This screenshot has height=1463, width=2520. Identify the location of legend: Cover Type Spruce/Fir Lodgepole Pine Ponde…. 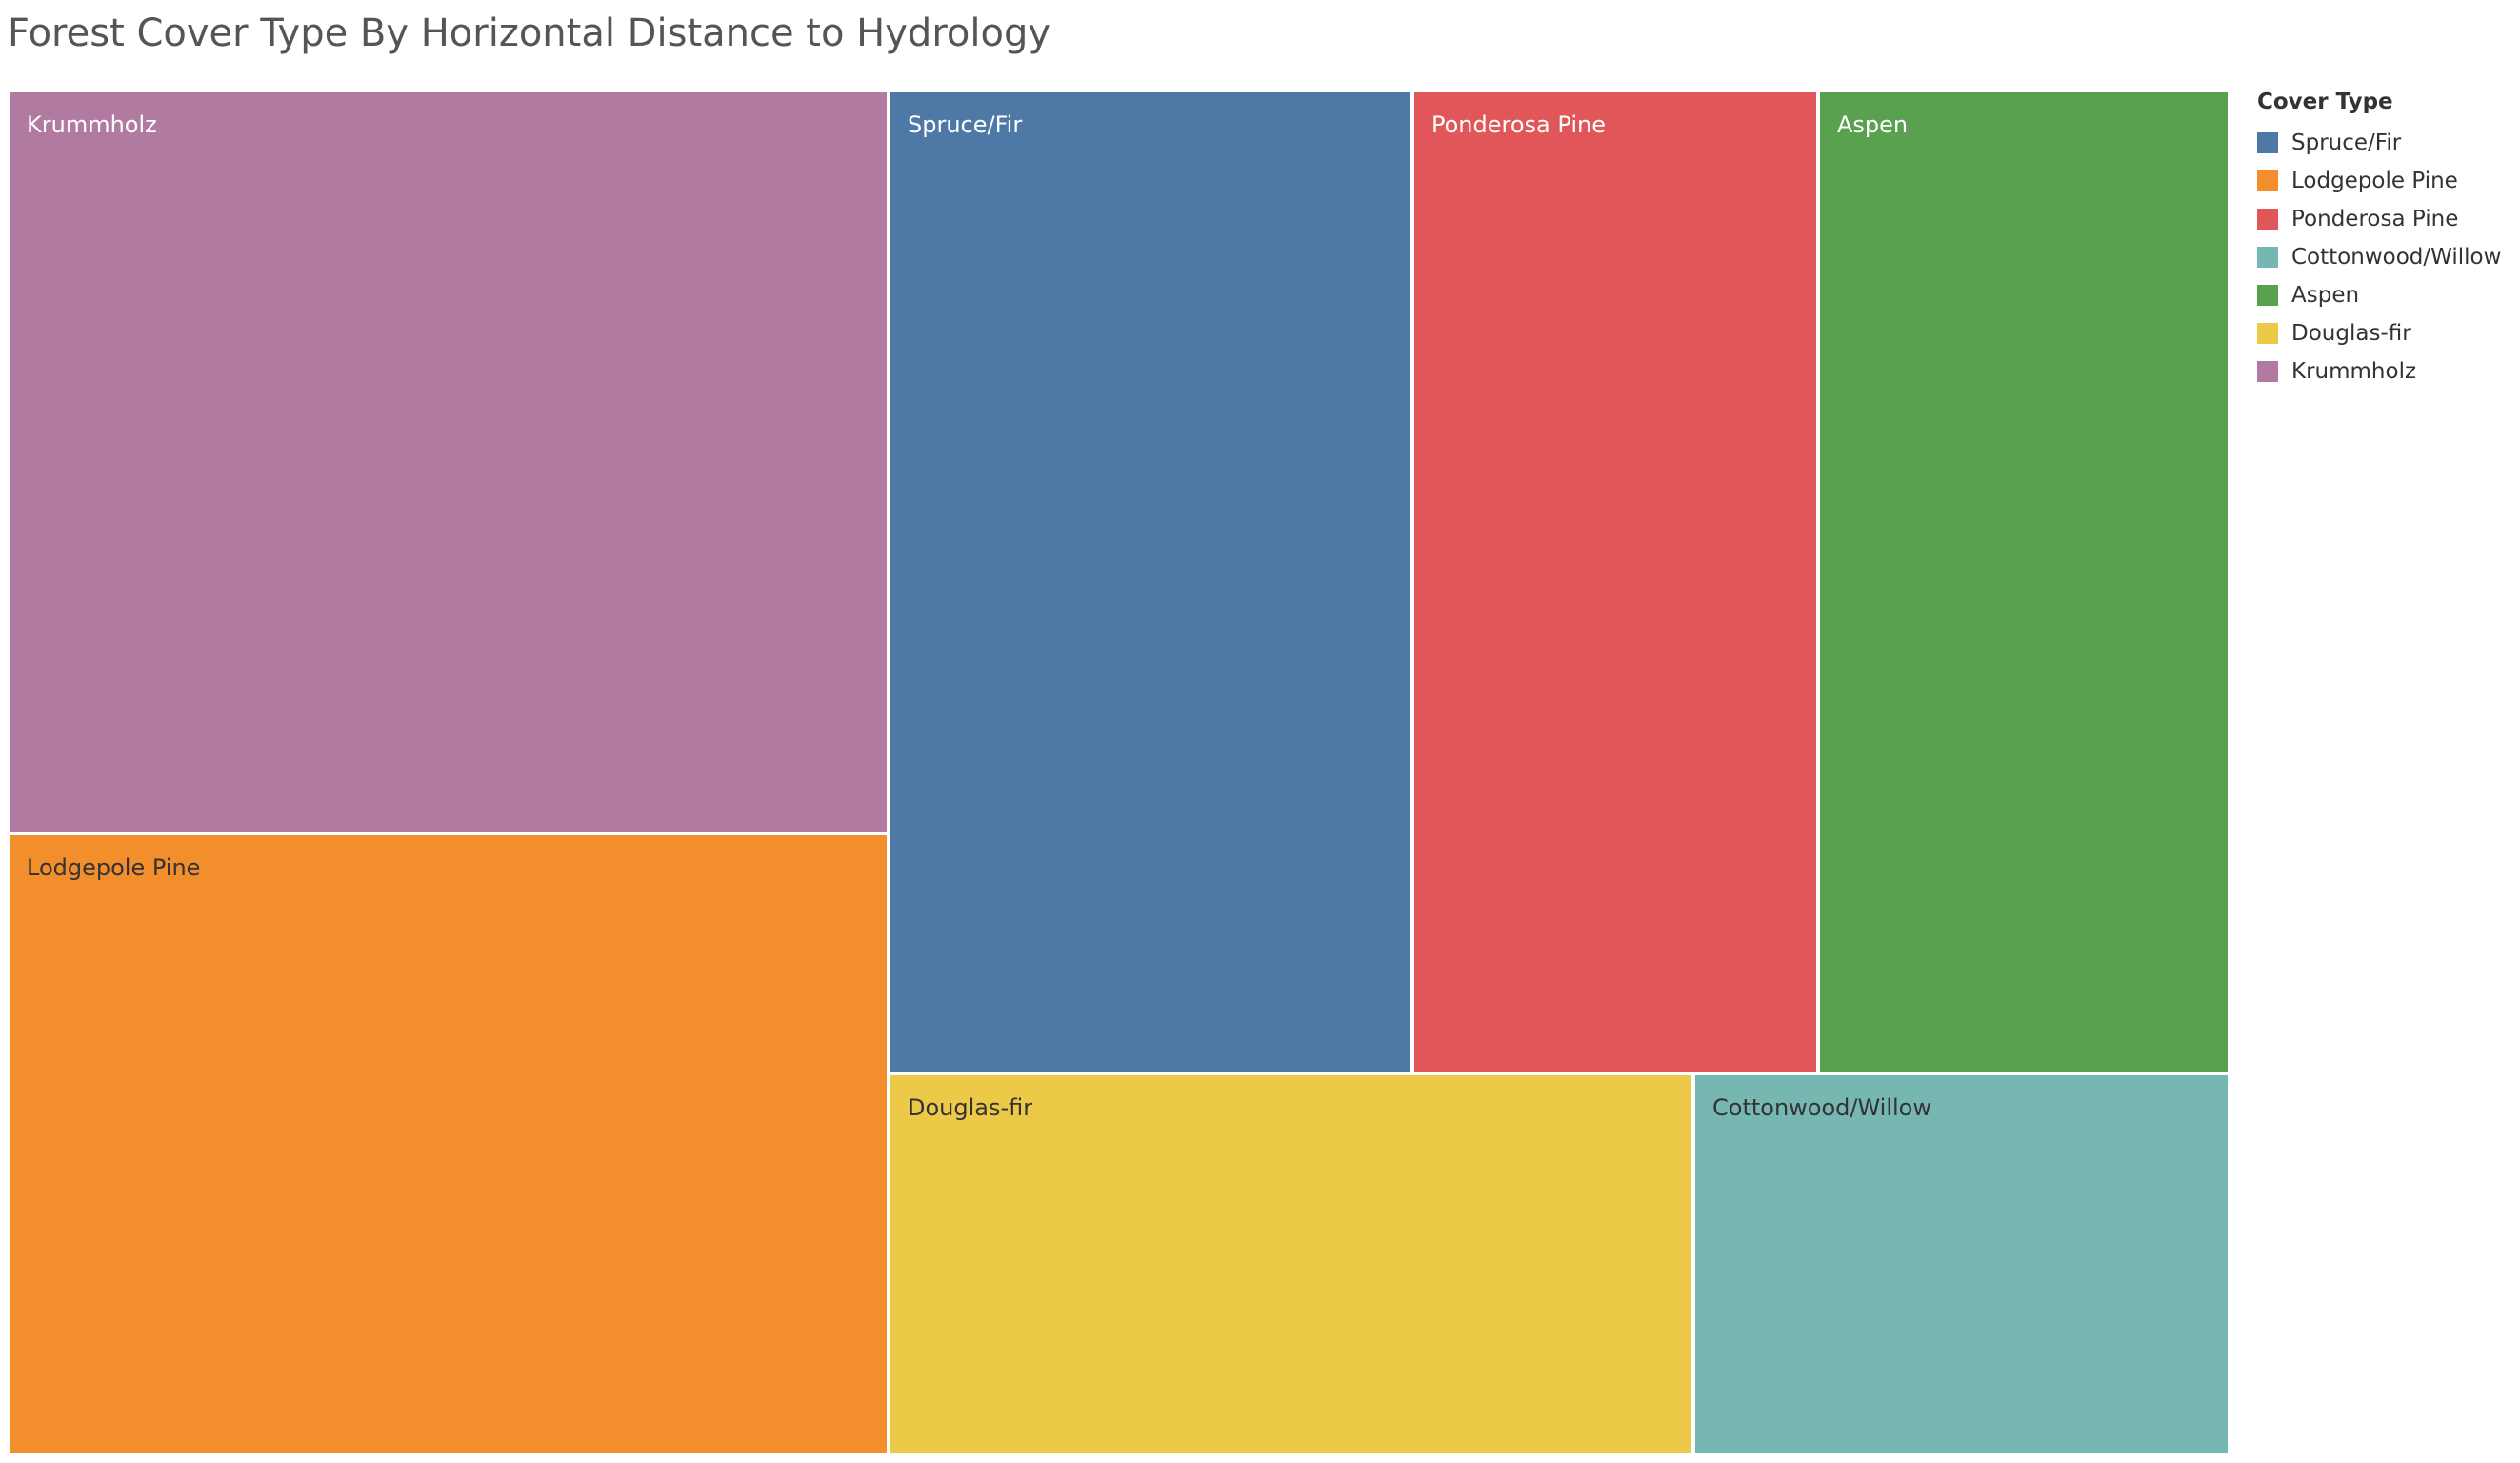
(2385, 241).